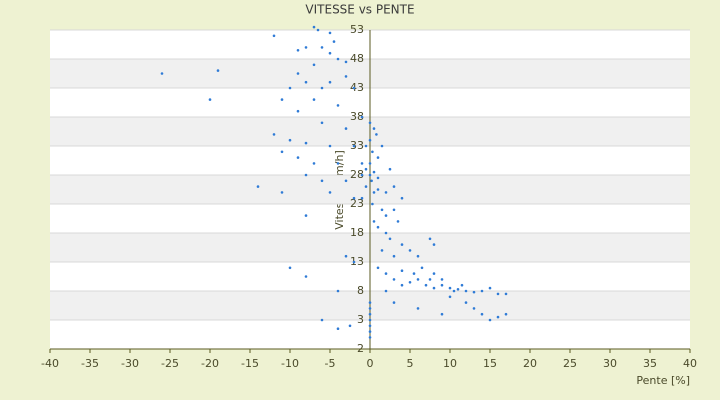  I want to click on x-axis-title: Pente [%], so click(663, 380).